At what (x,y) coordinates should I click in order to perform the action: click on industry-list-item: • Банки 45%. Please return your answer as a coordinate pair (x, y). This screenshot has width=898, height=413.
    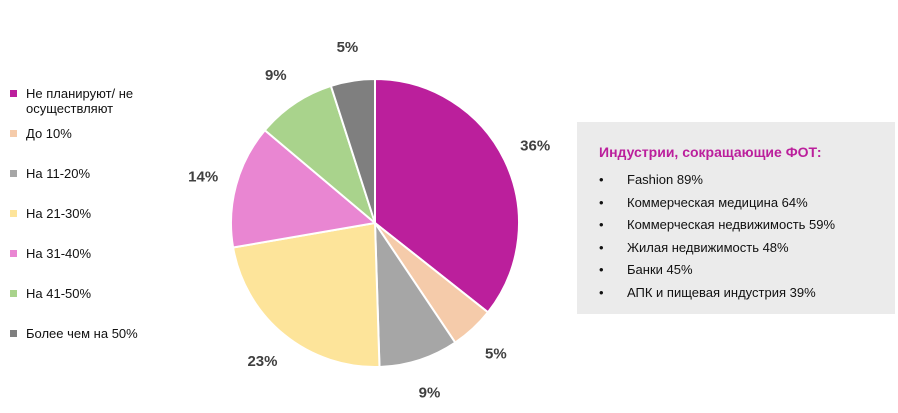
    Looking at the image, I should click on (717, 269).